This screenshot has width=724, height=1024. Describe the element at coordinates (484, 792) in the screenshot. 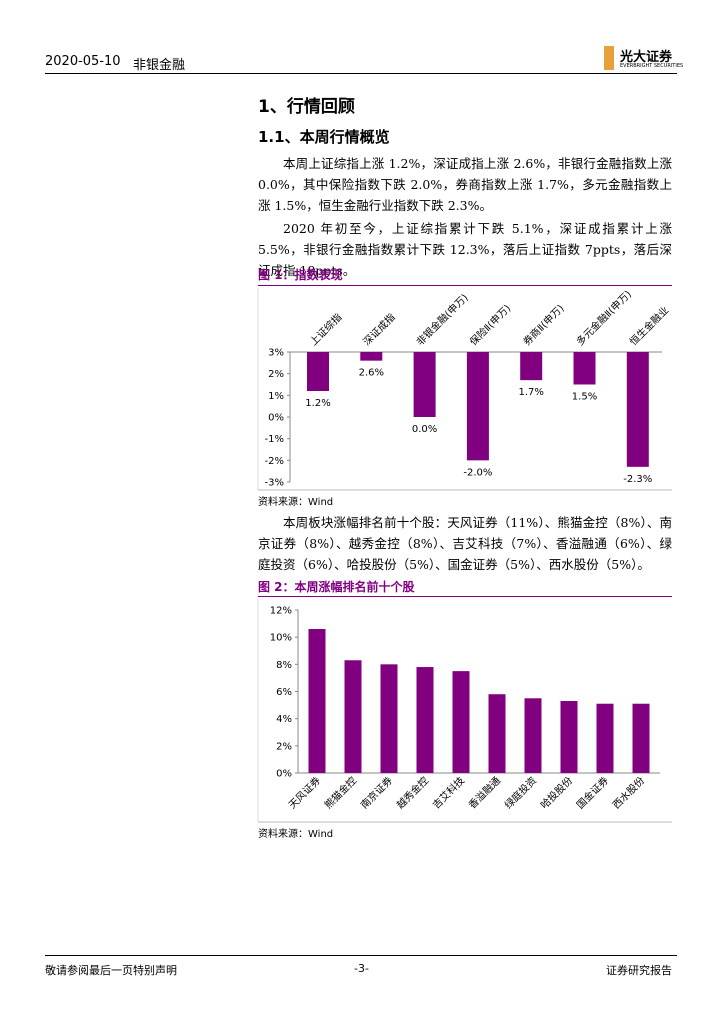

I see `x-tick-label: 香溢融通` at that location.